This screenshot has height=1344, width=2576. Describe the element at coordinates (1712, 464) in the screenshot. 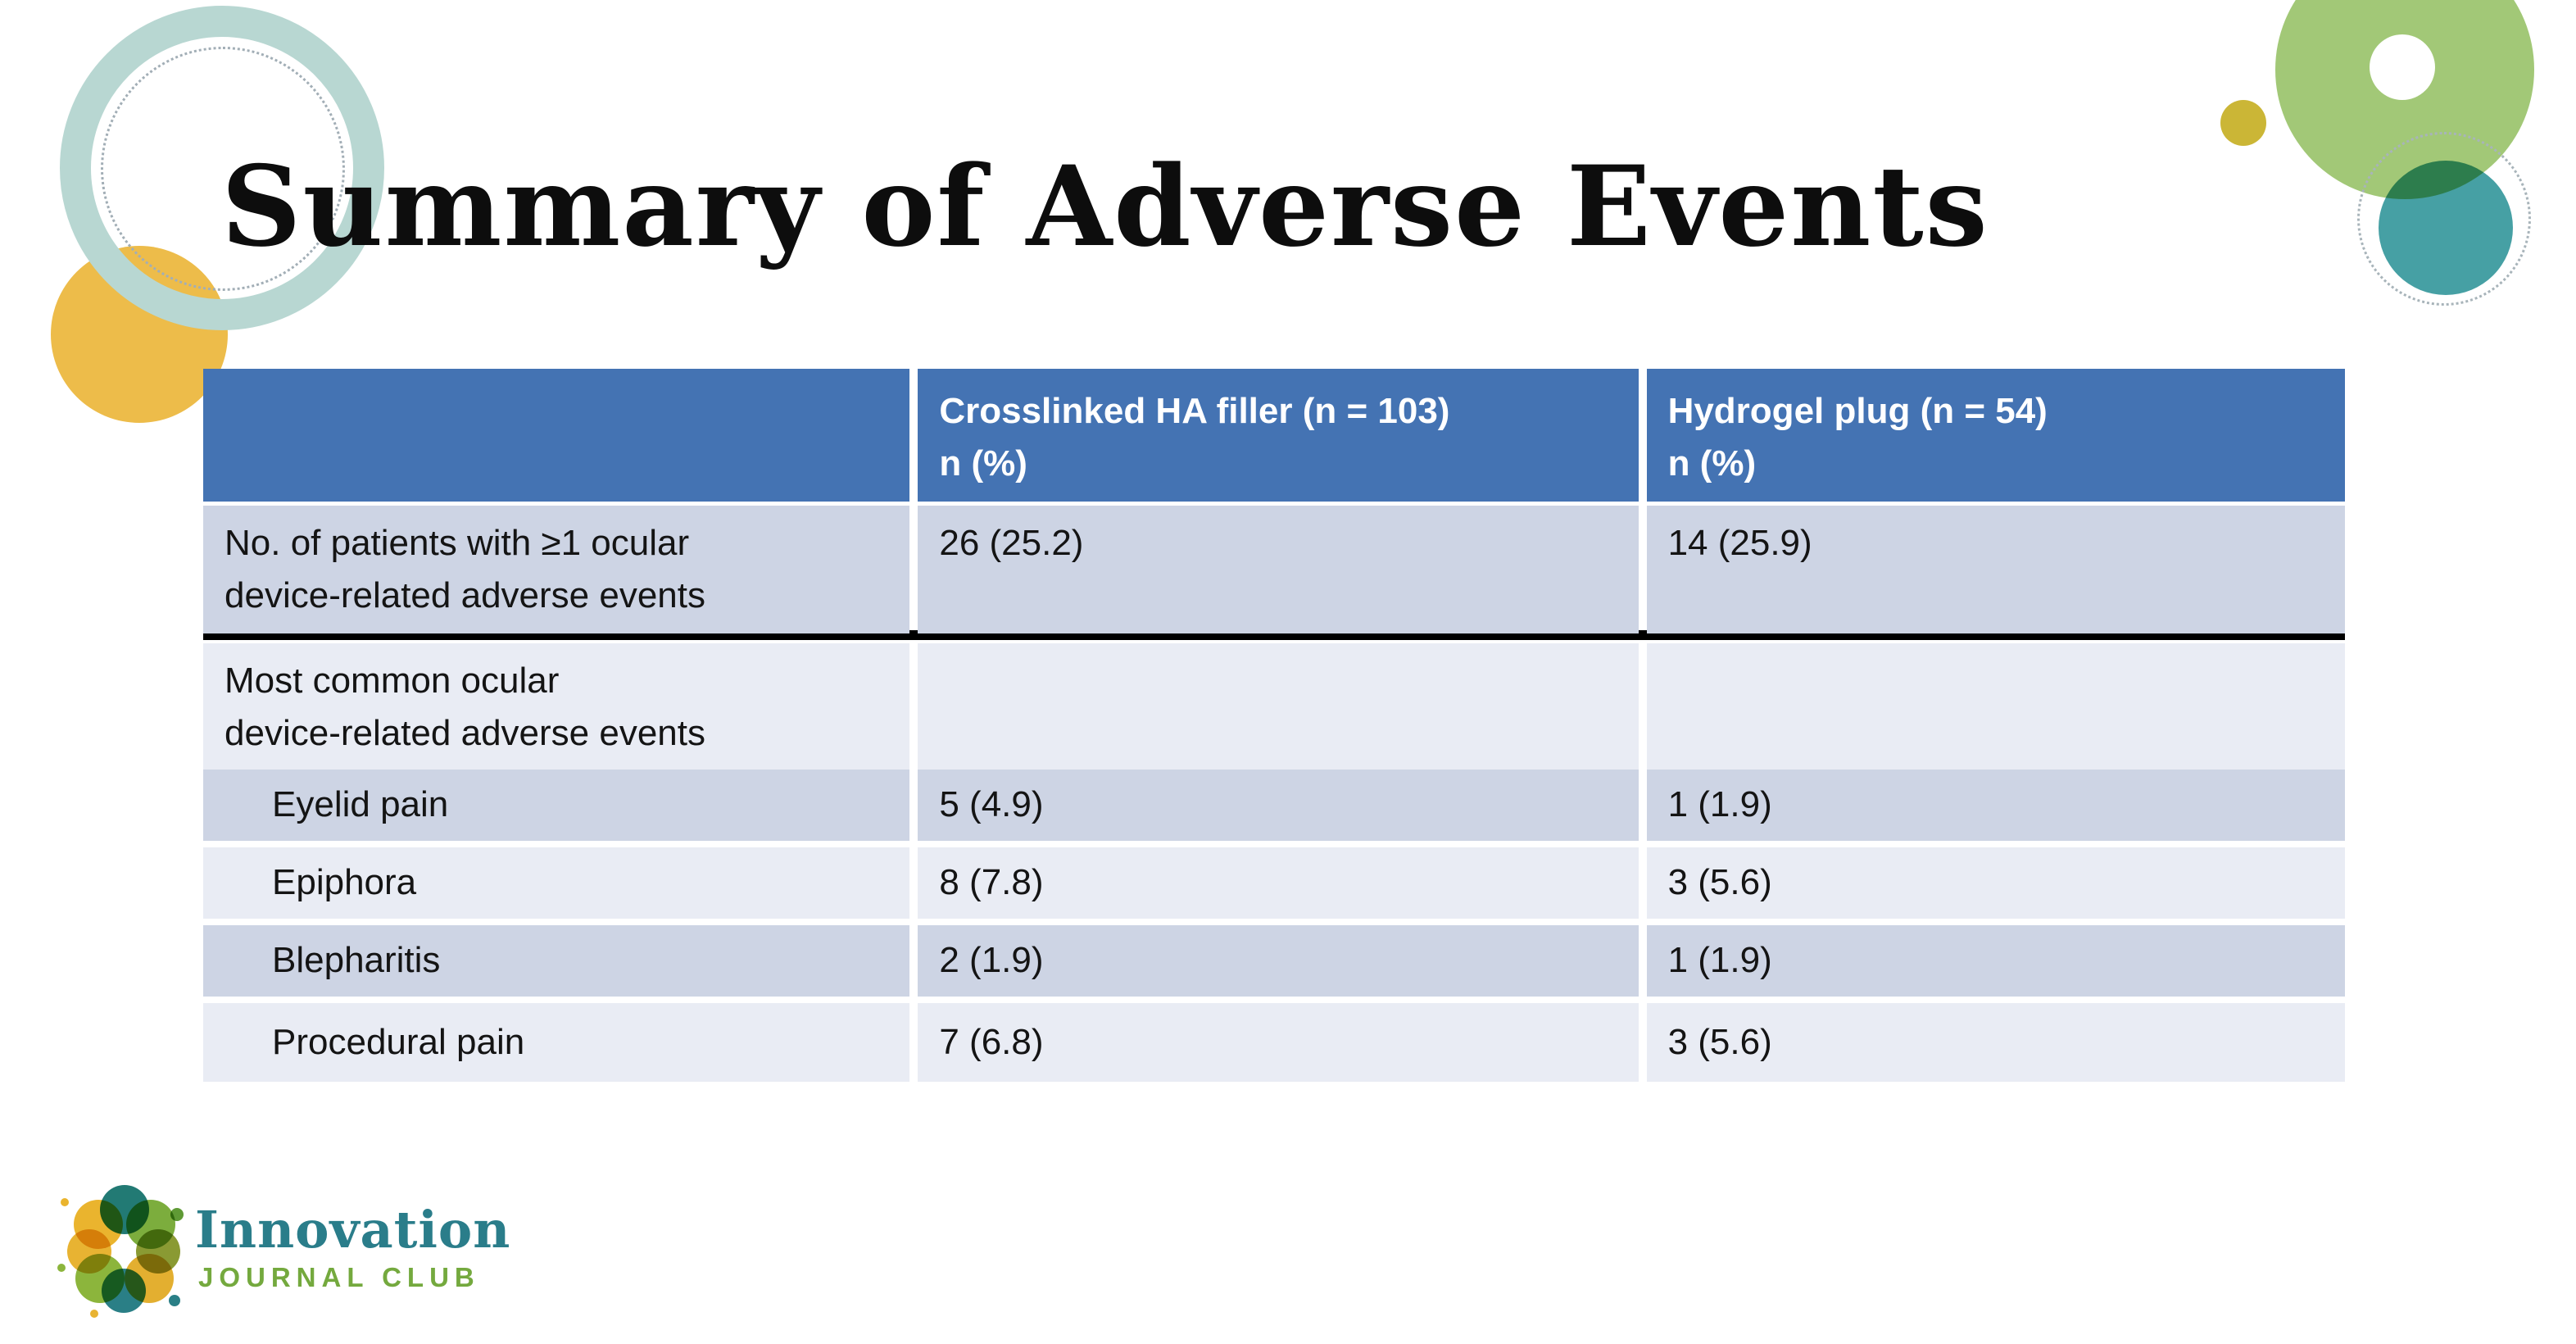

I see `header-hydrogel-line2: n (%)` at that location.